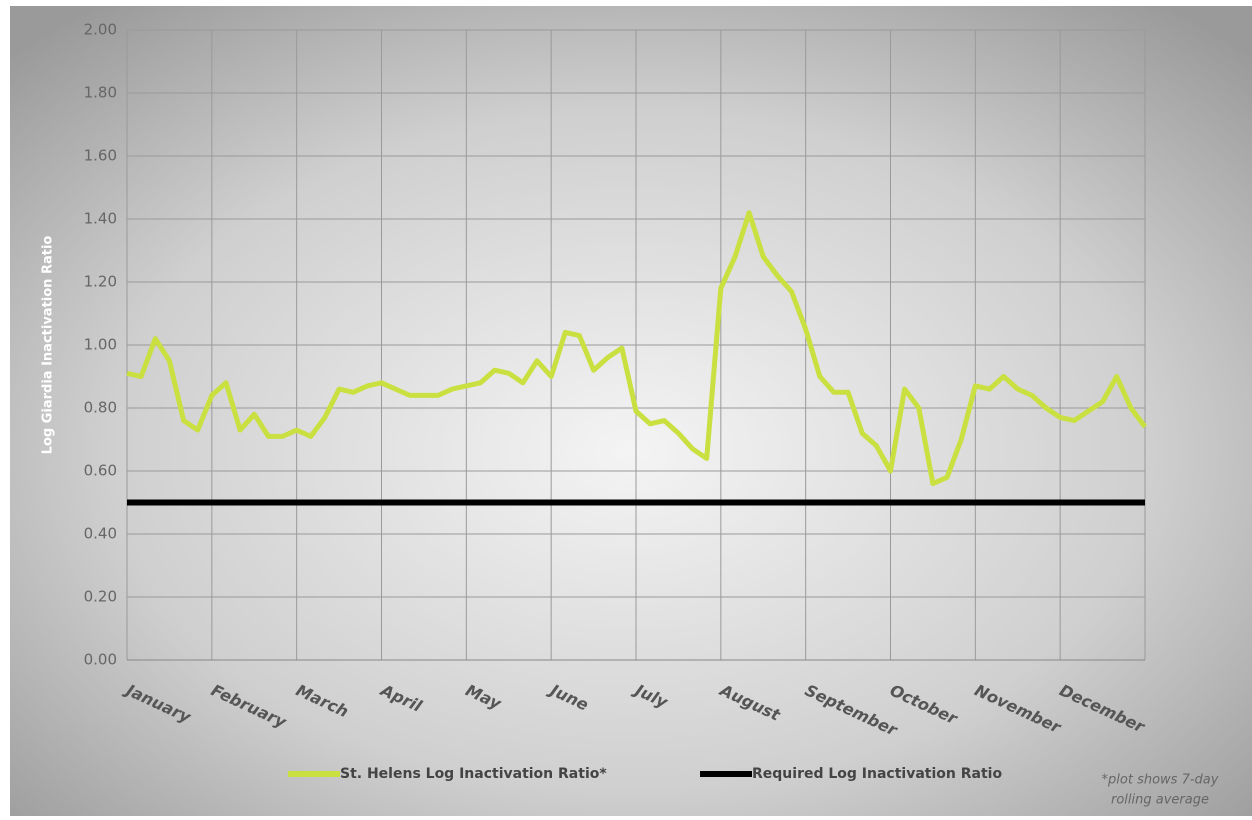 The width and height of the screenshot is (1252, 820). What do you see at coordinates (100, 156) in the screenshot?
I see `y-tick-label: 1.60` at bounding box center [100, 156].